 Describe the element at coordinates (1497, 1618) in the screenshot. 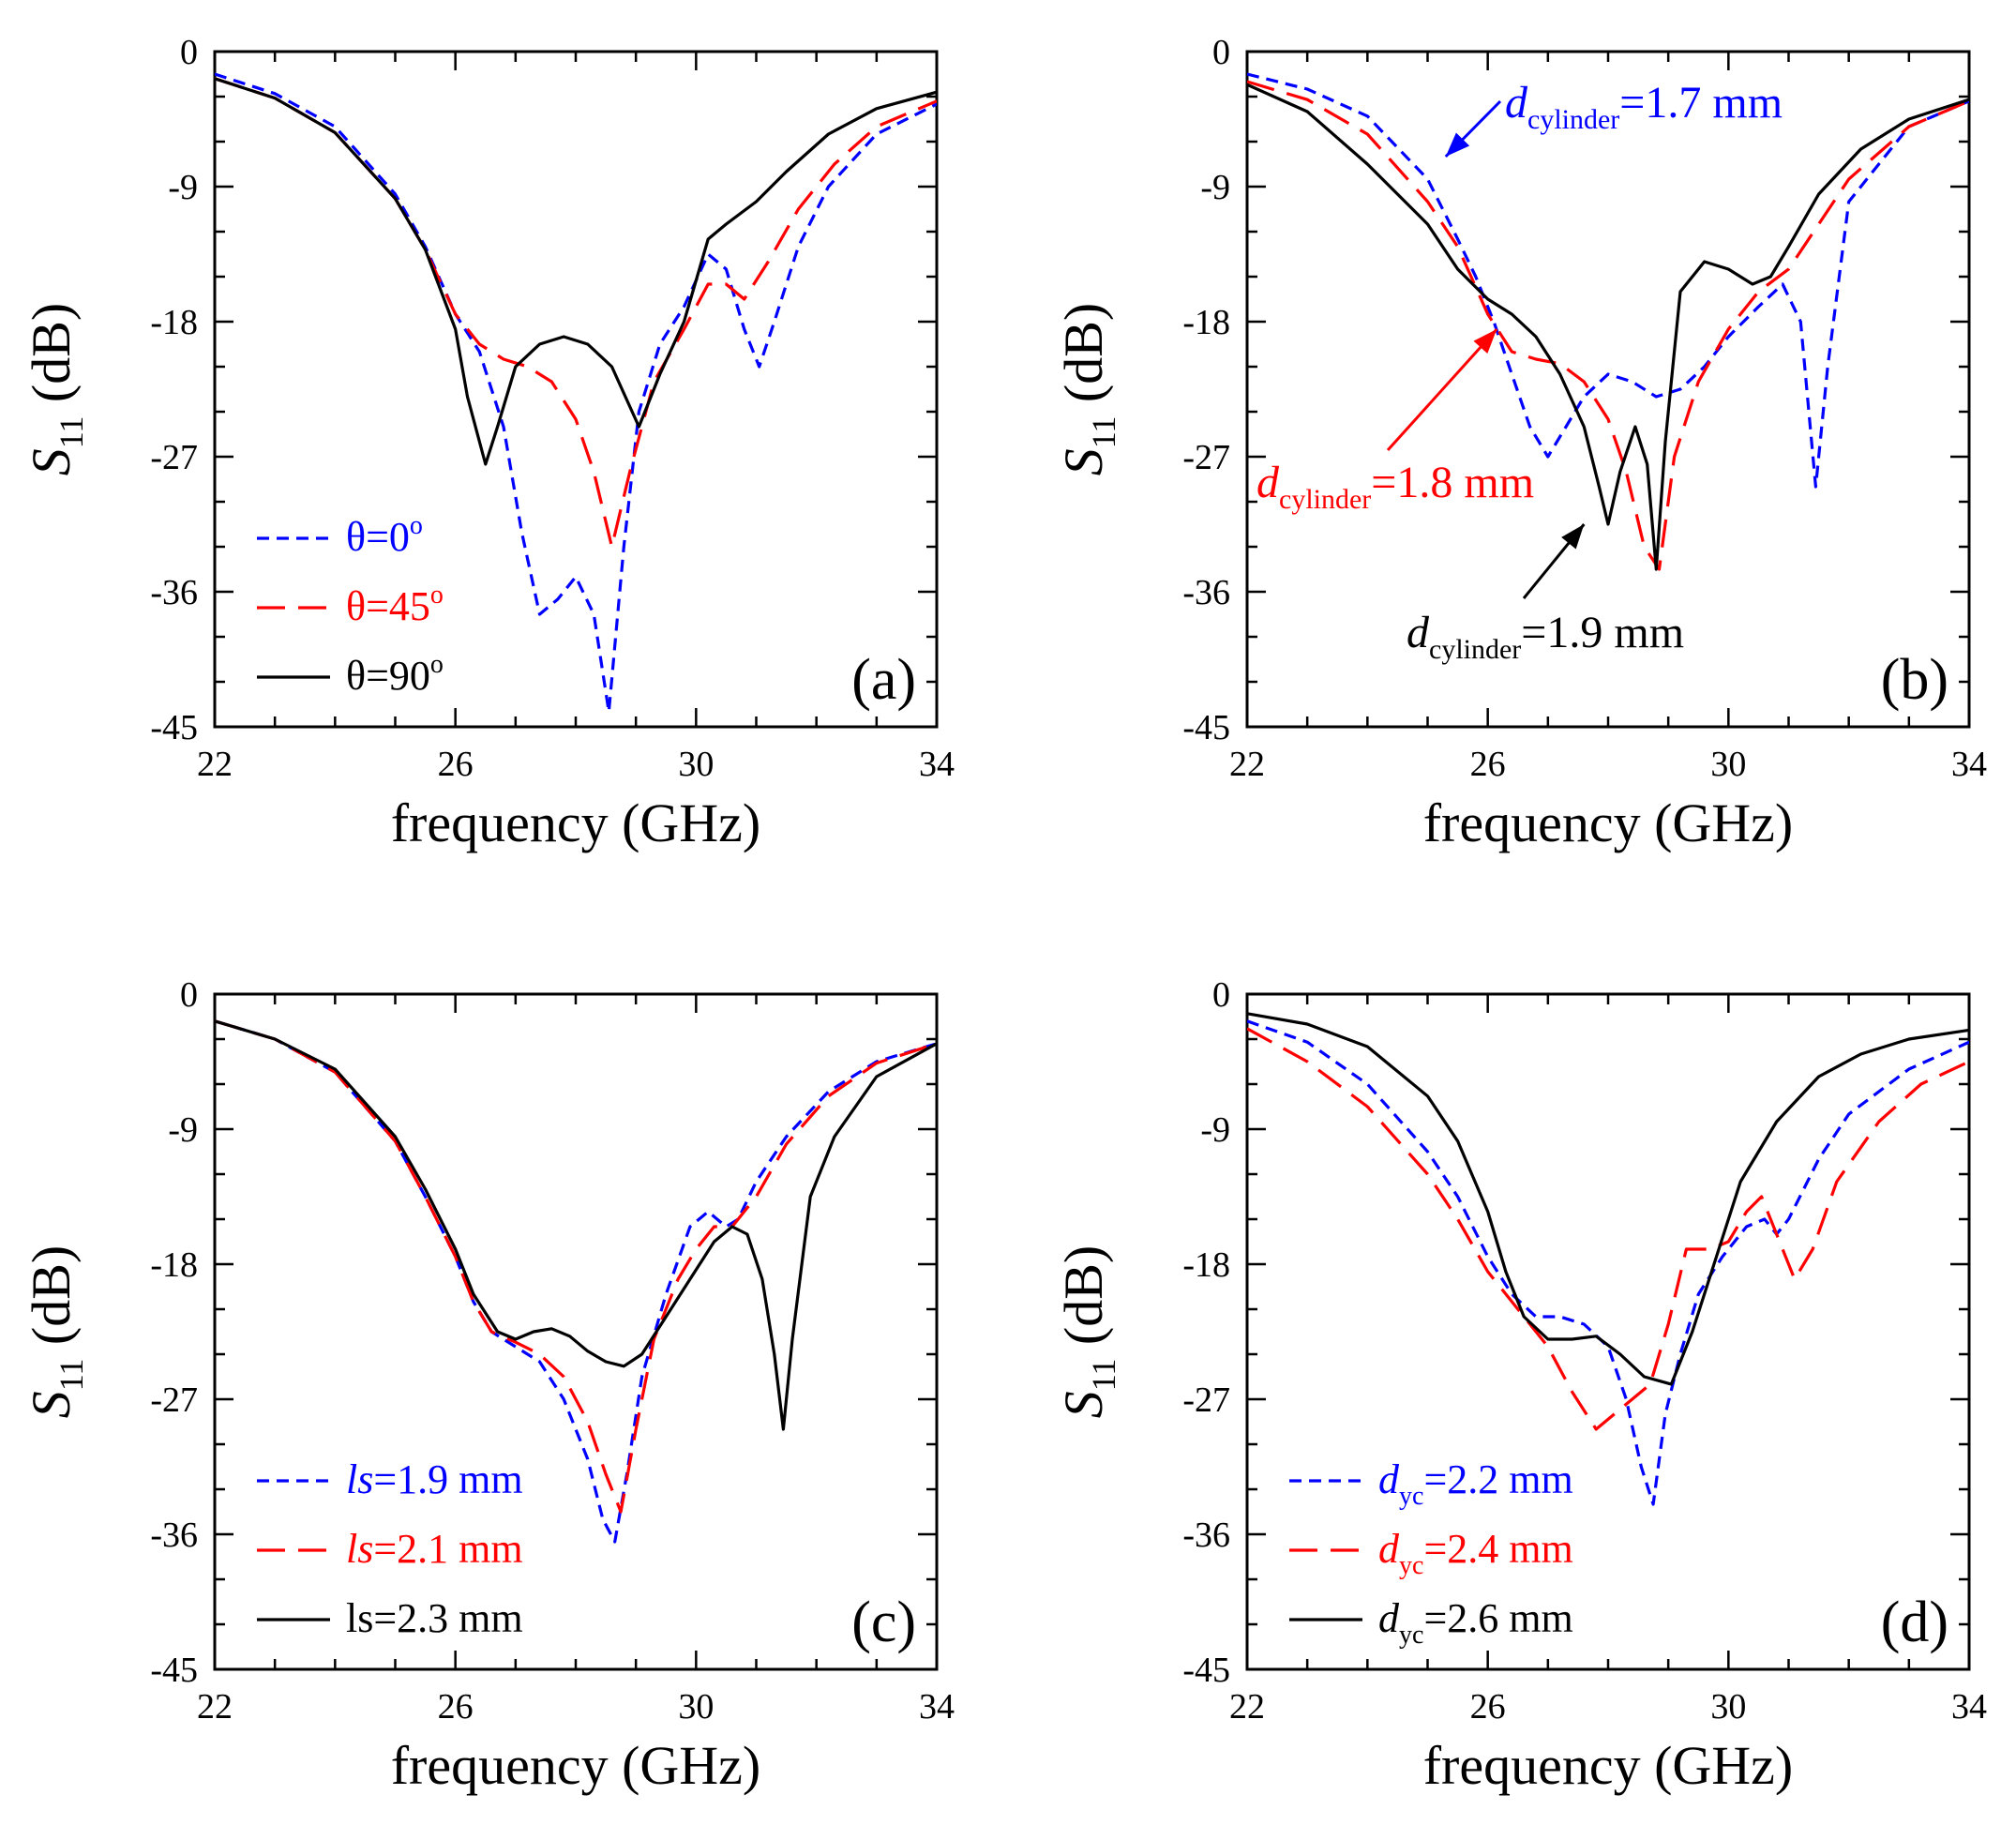

I see `legend-suffix: =2.6 mm` at that location.